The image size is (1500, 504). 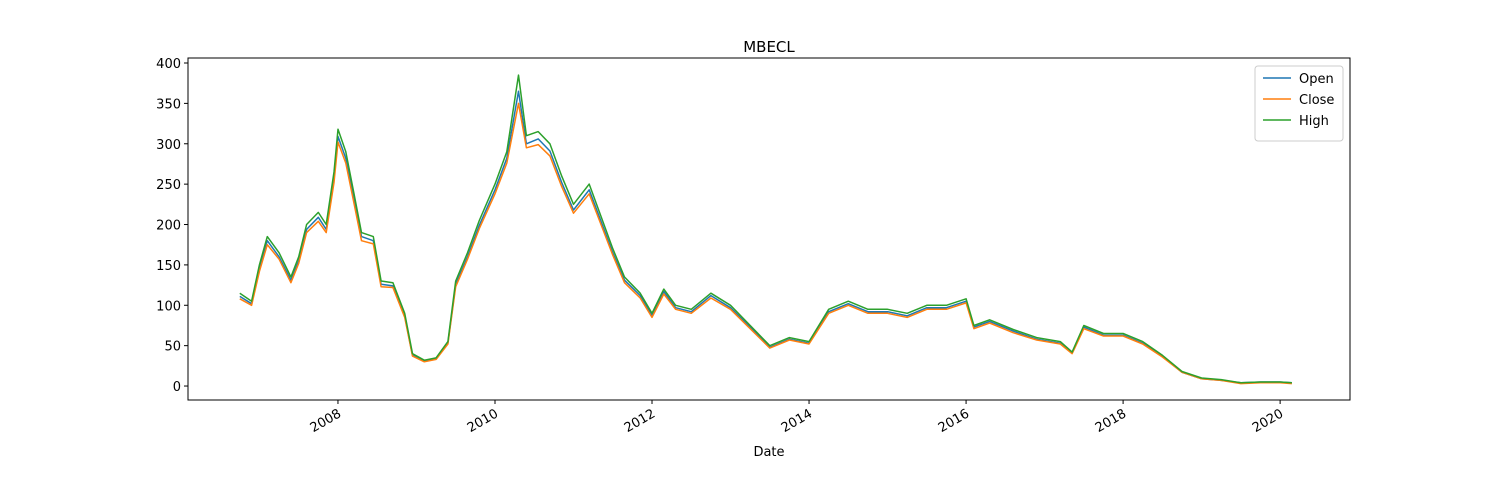 I want to click on y-tick-label: 250, so click(x=168, y=185).